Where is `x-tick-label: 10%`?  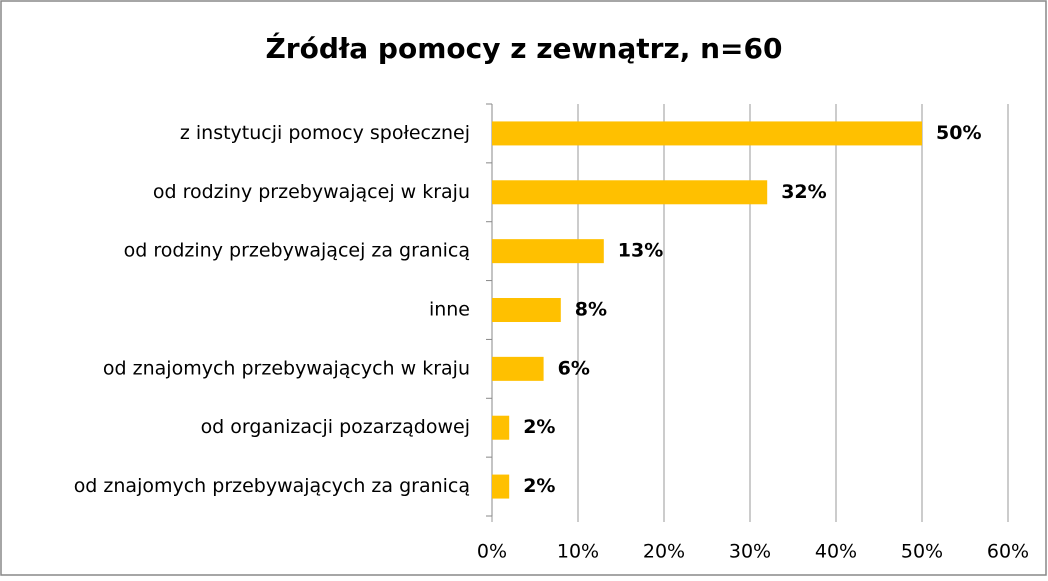
x-tick-label: 10% is located at coordinates (578, 552).